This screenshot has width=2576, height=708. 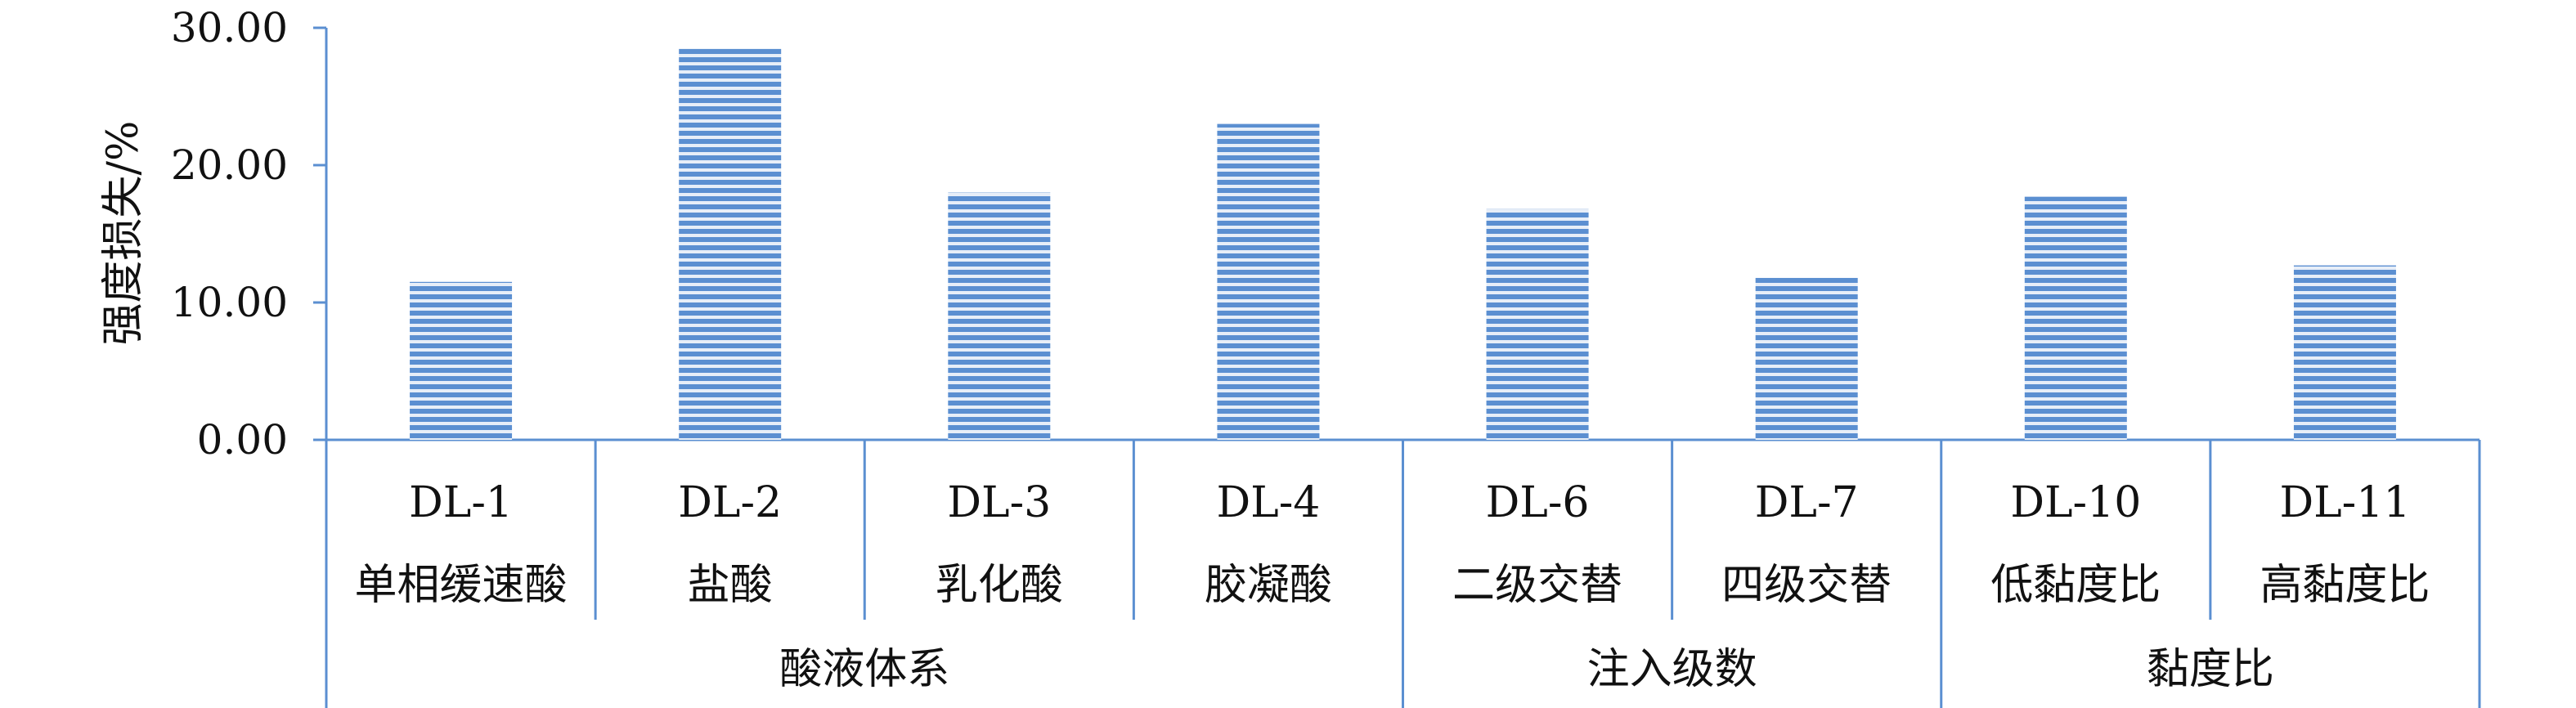 What do you see at coordinates (864, 669) in the screenshot?
I see `group-label: 酸液体系` at bounding box center [864, 669].